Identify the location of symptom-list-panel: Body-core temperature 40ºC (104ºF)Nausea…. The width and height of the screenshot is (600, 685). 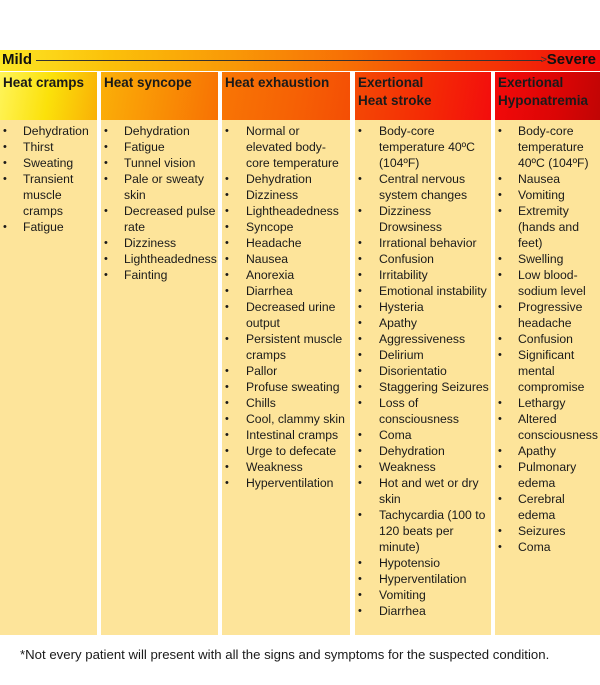
(547, 377).